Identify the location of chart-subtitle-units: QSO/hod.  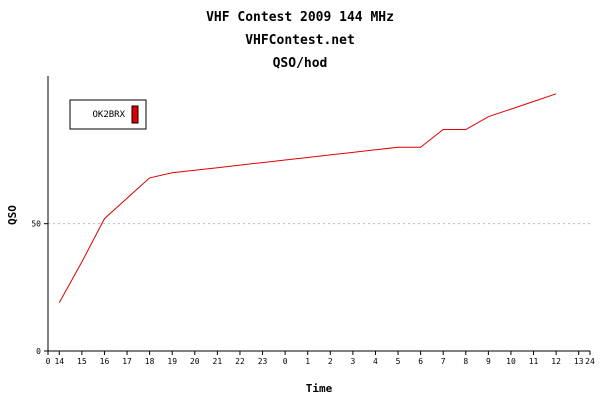
(300, 63).